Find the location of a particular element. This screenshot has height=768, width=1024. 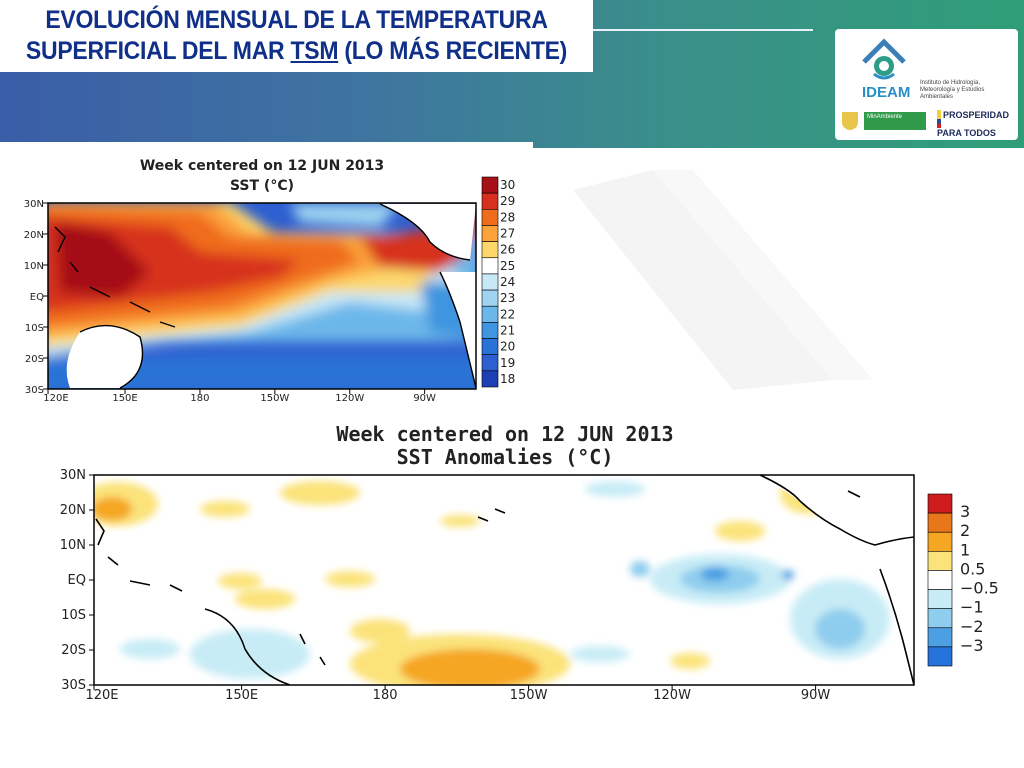

colorbar-label: 0.5 is located at coordinates (972, 568).